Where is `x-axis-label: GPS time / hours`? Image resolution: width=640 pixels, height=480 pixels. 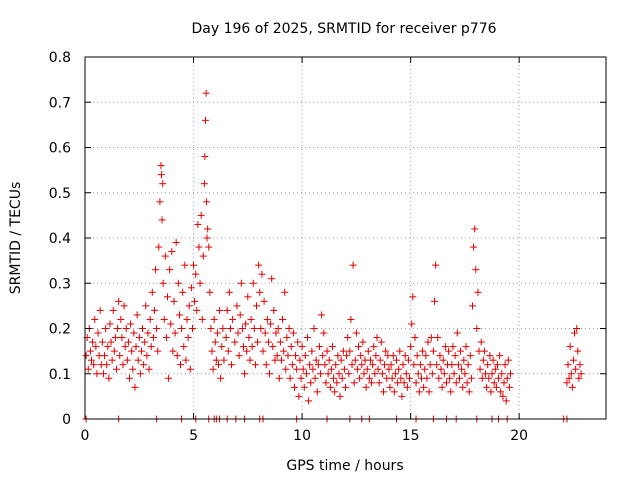
x-axis-label: GPS time / hours is located at coordinates (344, 466).